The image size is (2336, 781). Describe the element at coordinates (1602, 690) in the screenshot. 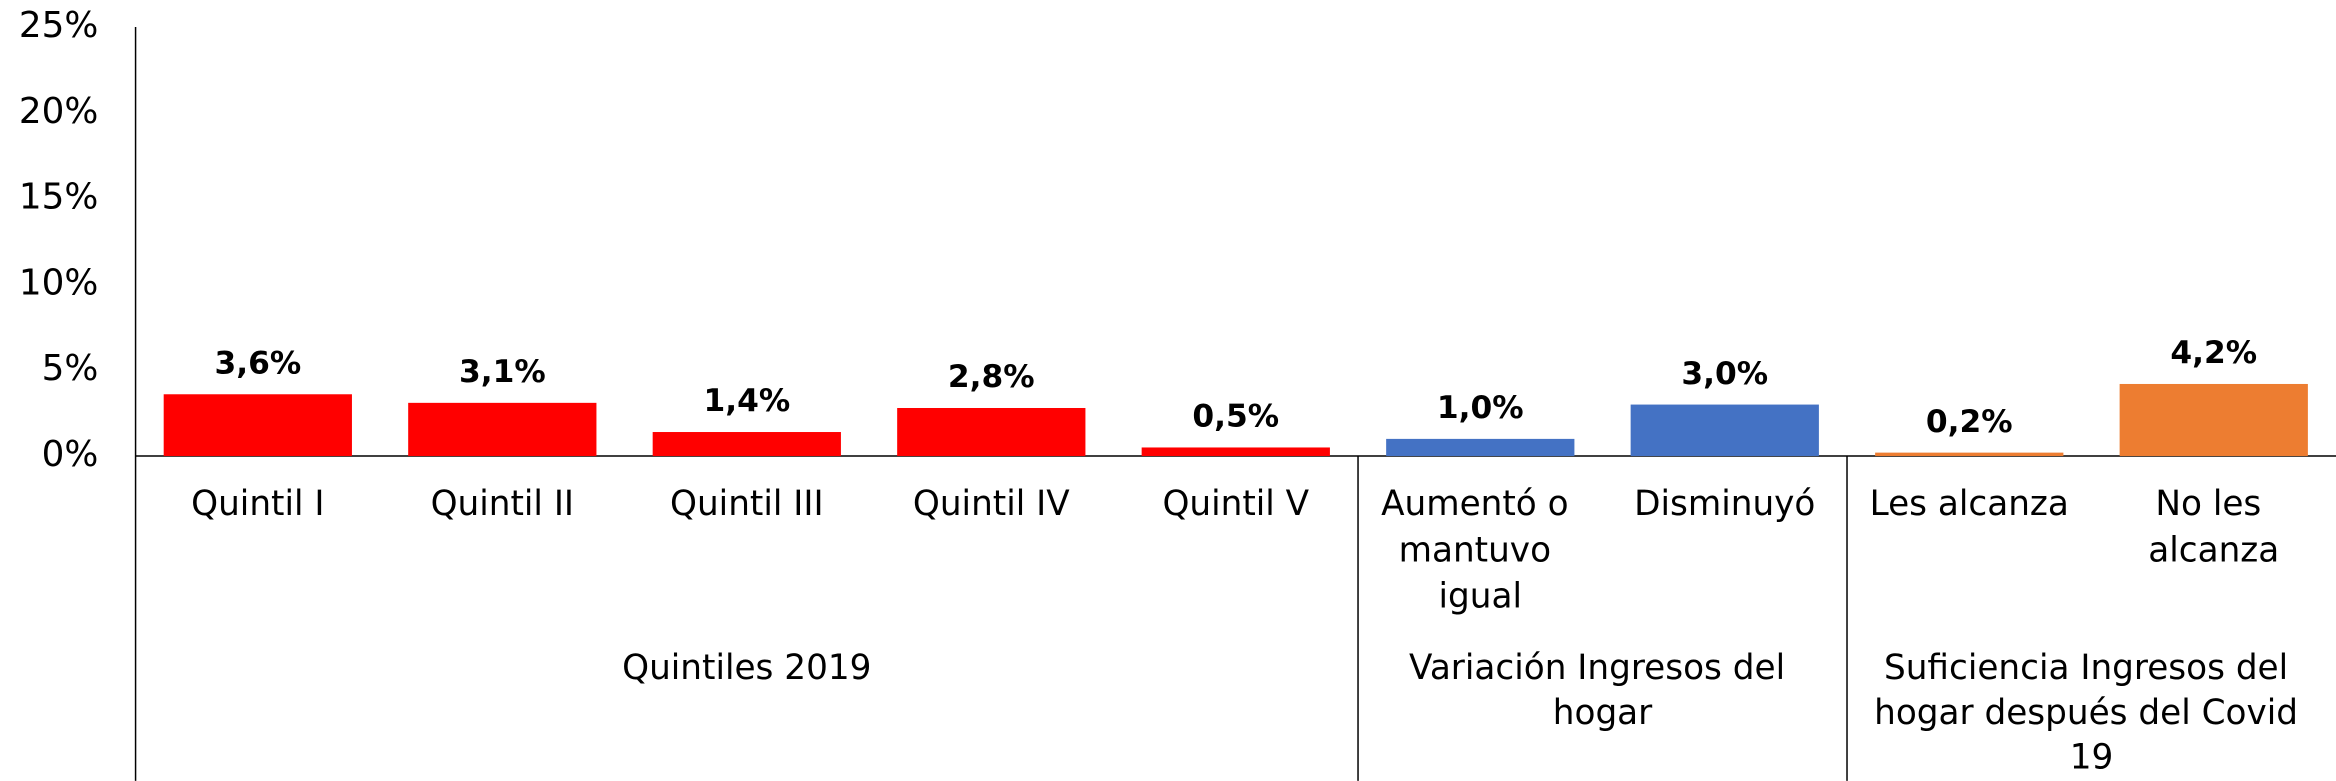

I see `group-label: Variación Ingresos del hogar` at that location.